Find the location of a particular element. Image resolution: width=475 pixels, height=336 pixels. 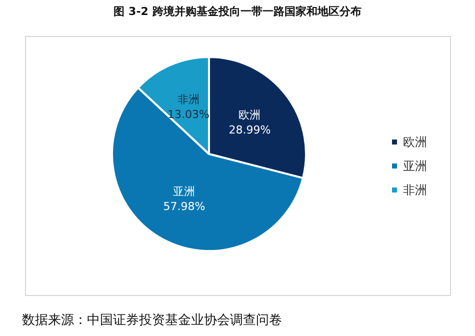

chart-title: 图 3-2 跨境并购基金投向一带一路国家和地区分布 is located at coordinates (237, 11).